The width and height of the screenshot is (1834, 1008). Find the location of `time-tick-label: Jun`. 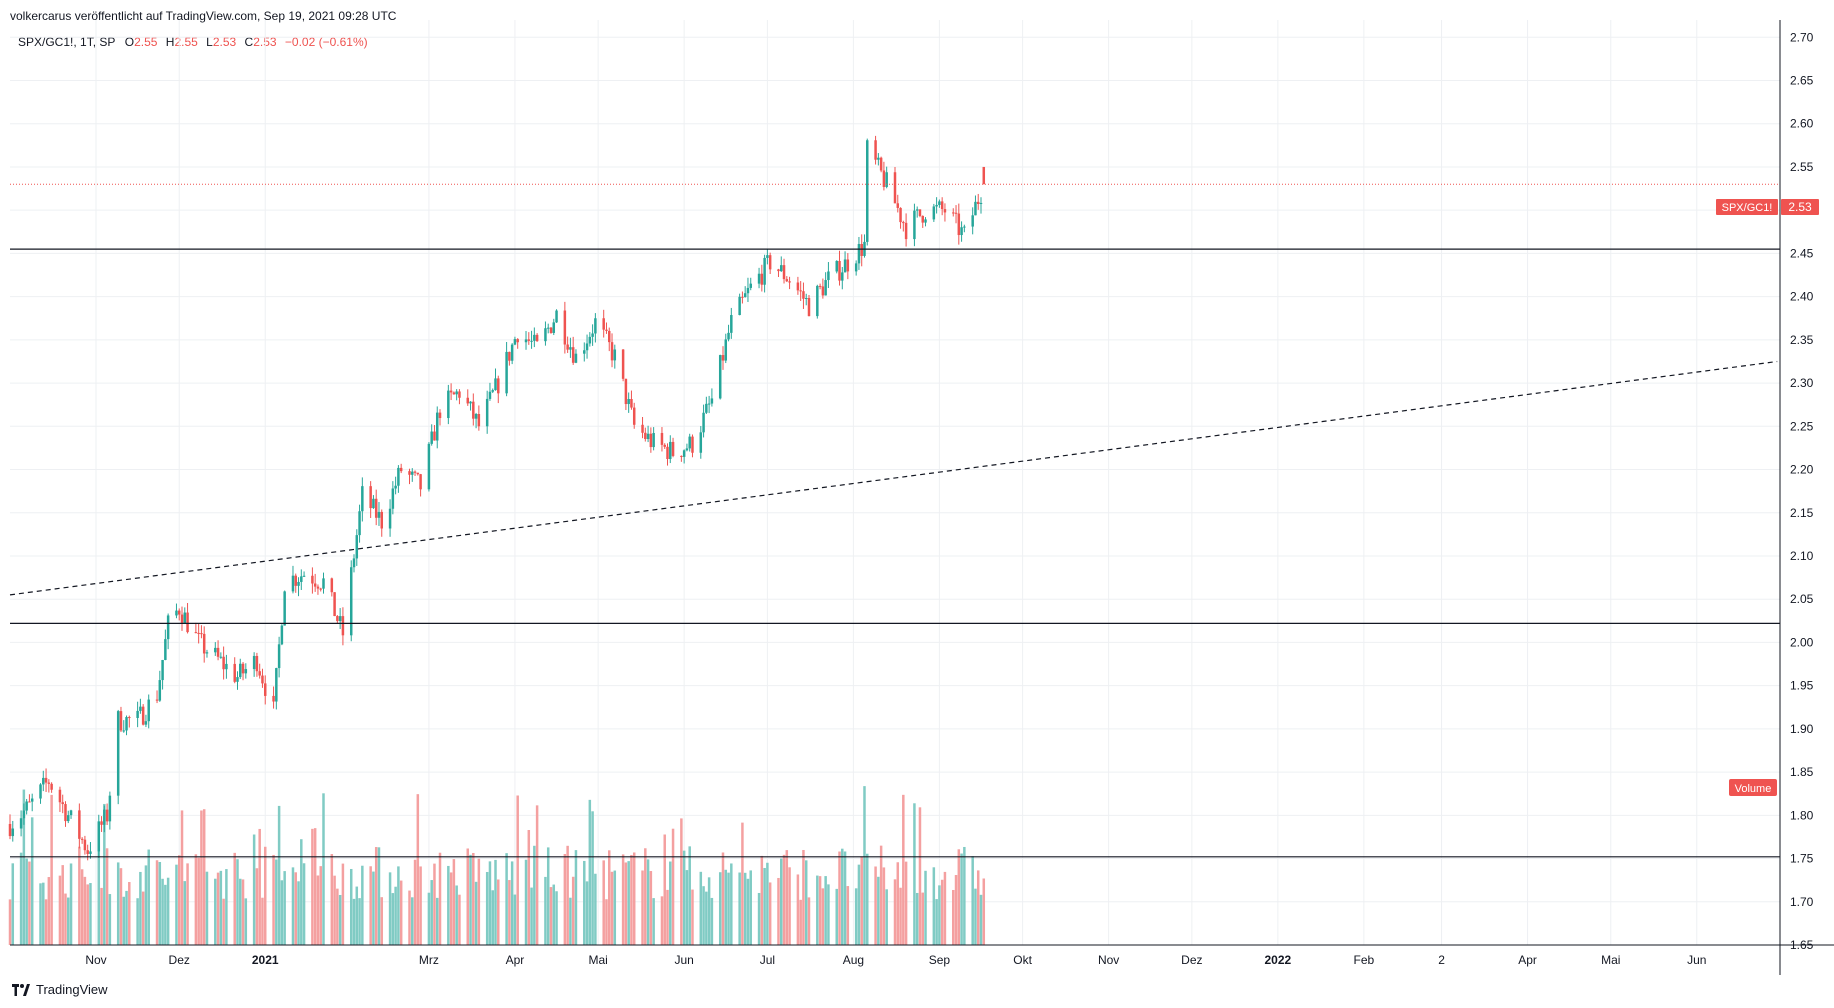

time-tick-label: Jun is located at coordinates (1696, 960).